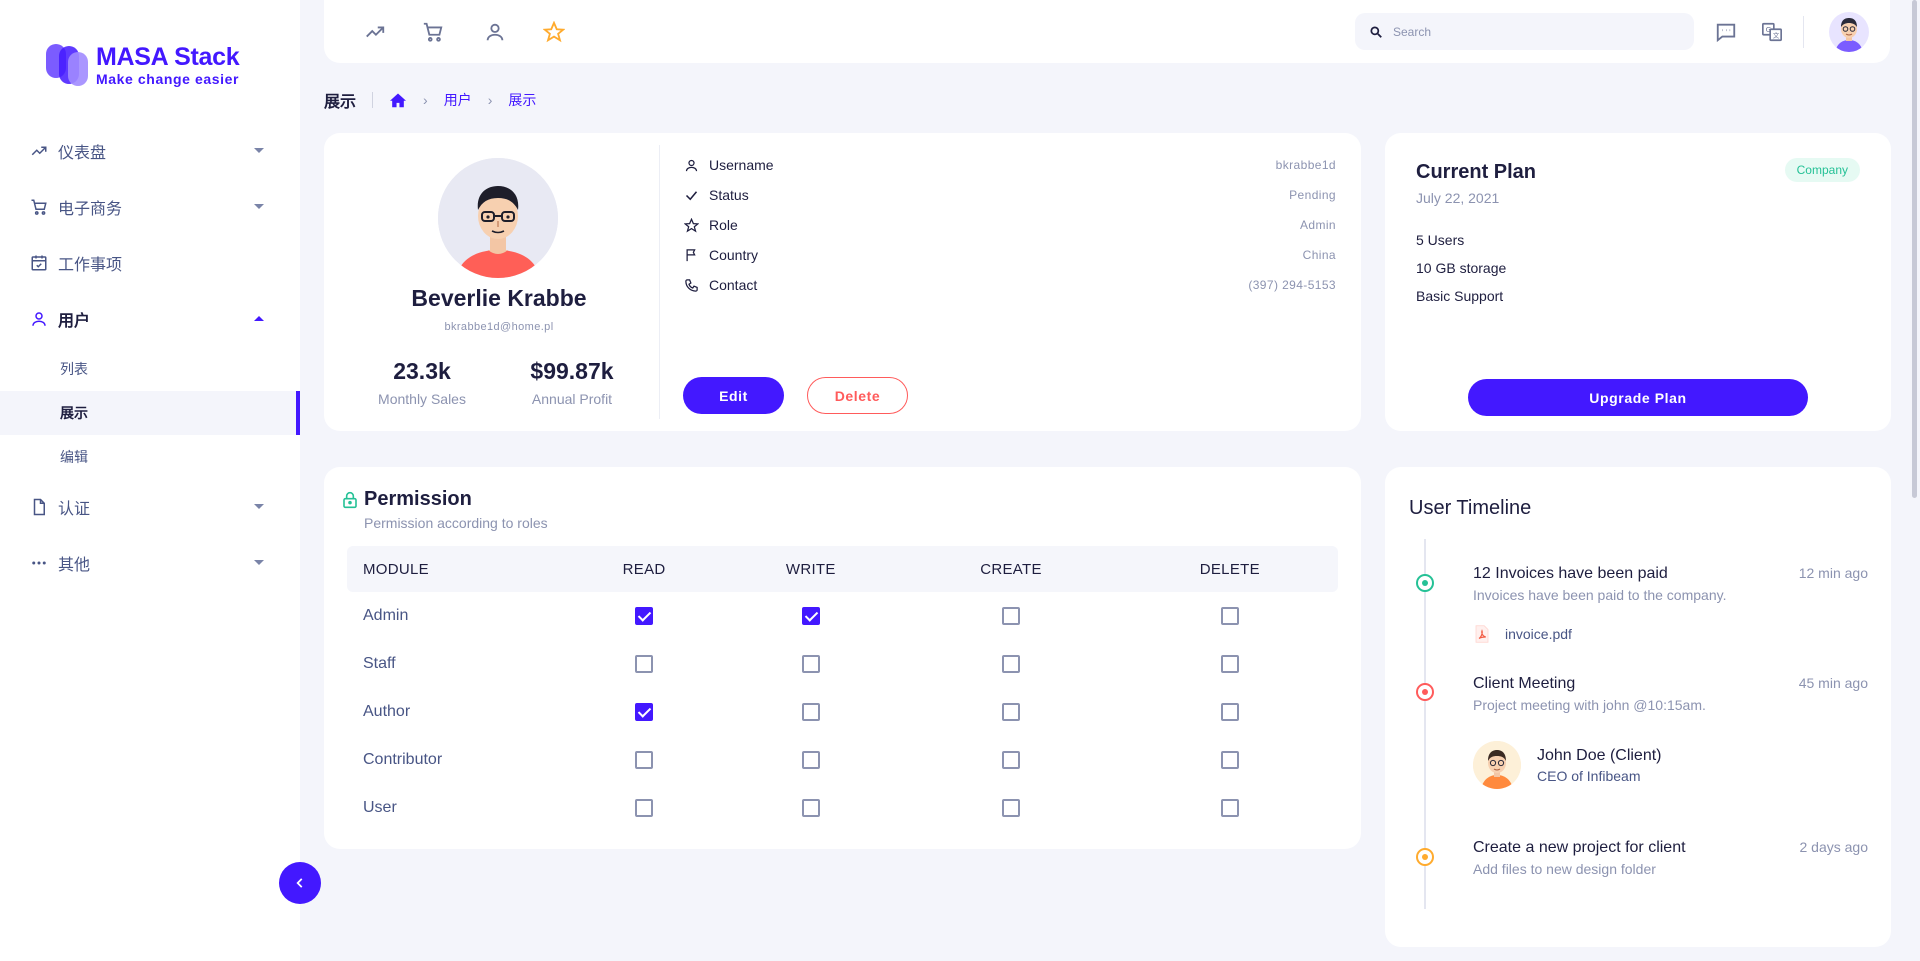  Describe the element at coordinates (1638, 397) in the screenshot. I see `upgrade-plan-button: Upgrade Plan` at that location.